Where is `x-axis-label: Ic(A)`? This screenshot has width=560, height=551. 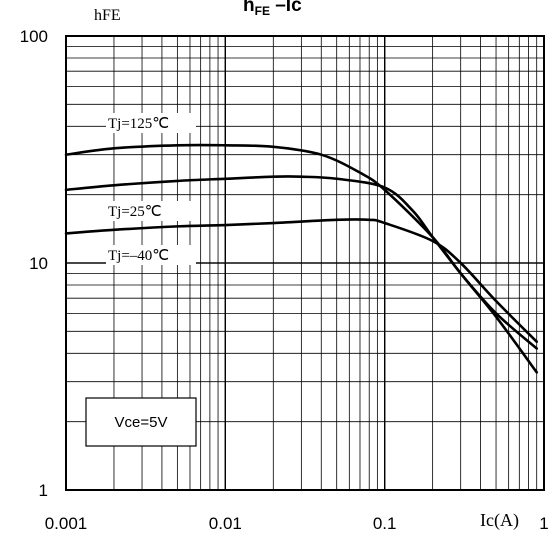 x-axis-label: Ic(A) is located at coordinates (499, 520).